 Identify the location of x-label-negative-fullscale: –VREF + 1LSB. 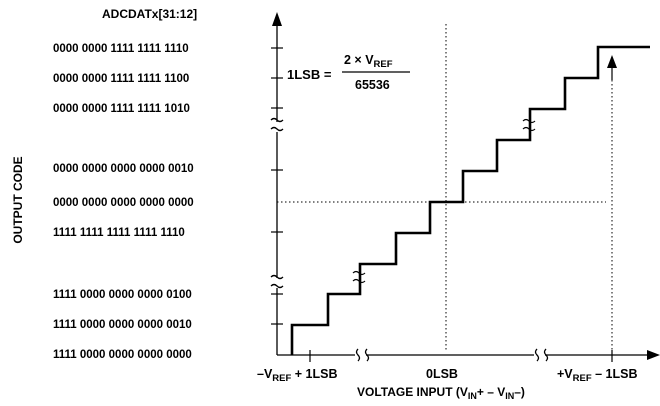
(297, 375).